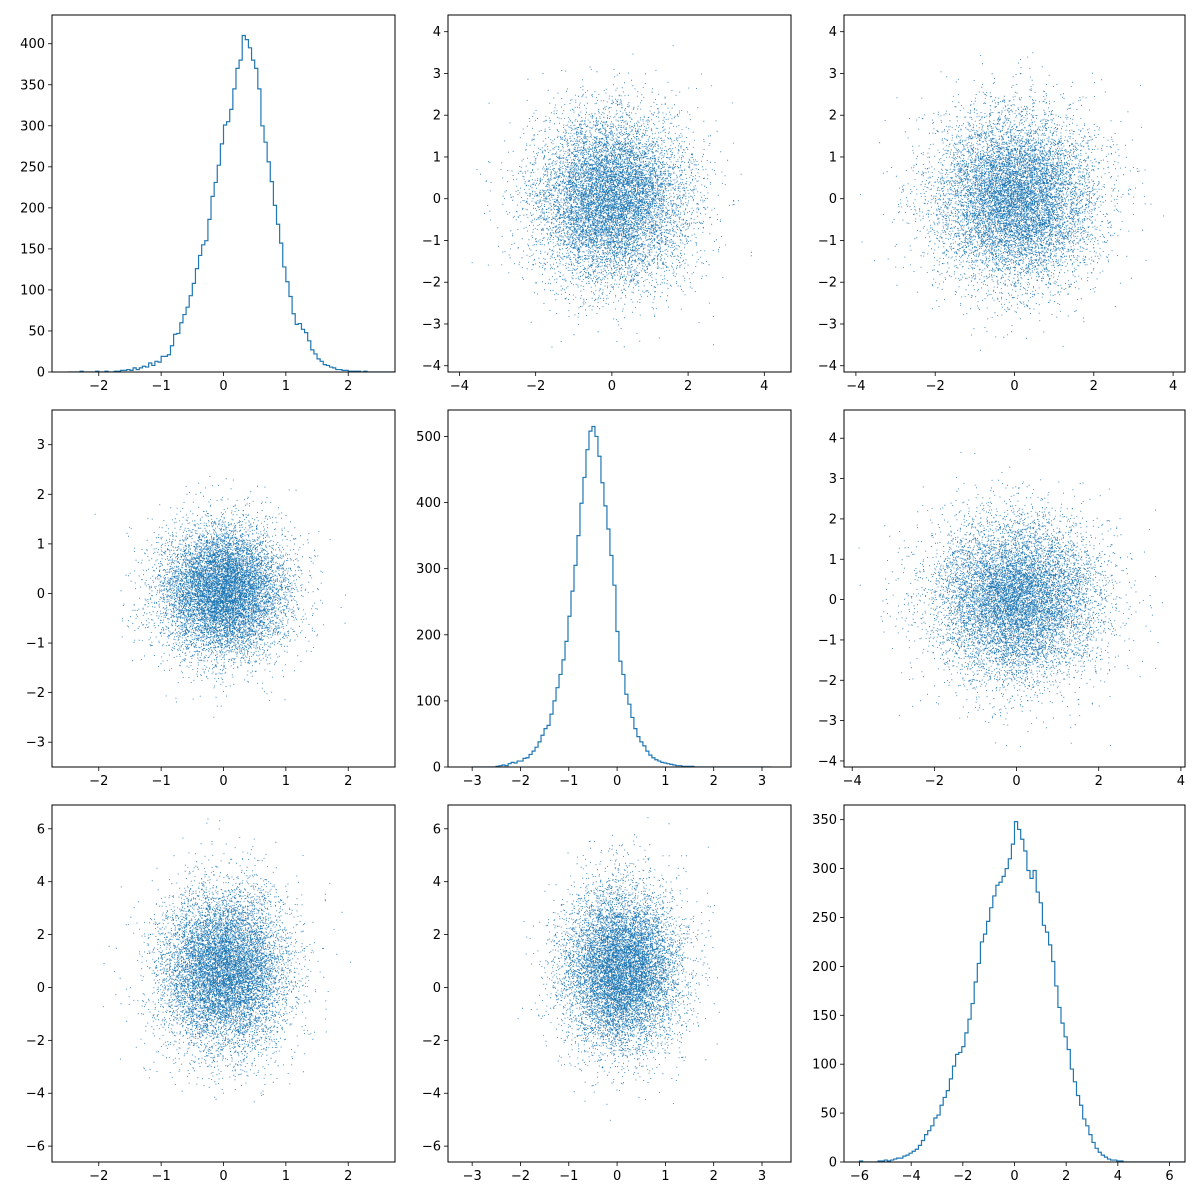 Image resolution: width=1200 pixels, height=1200 pixels. What do you see at coordinates (32, 290) in the screenshot?
I see `y-tick-label: 100` at bounding box center [32, 290].